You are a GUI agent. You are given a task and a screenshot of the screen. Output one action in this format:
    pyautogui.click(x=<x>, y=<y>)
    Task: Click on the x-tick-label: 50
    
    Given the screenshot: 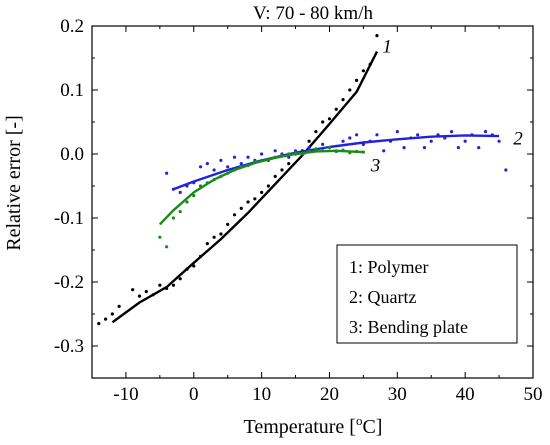 What is the action you would take?
    pyautogui.click(x=533, y=394)
    